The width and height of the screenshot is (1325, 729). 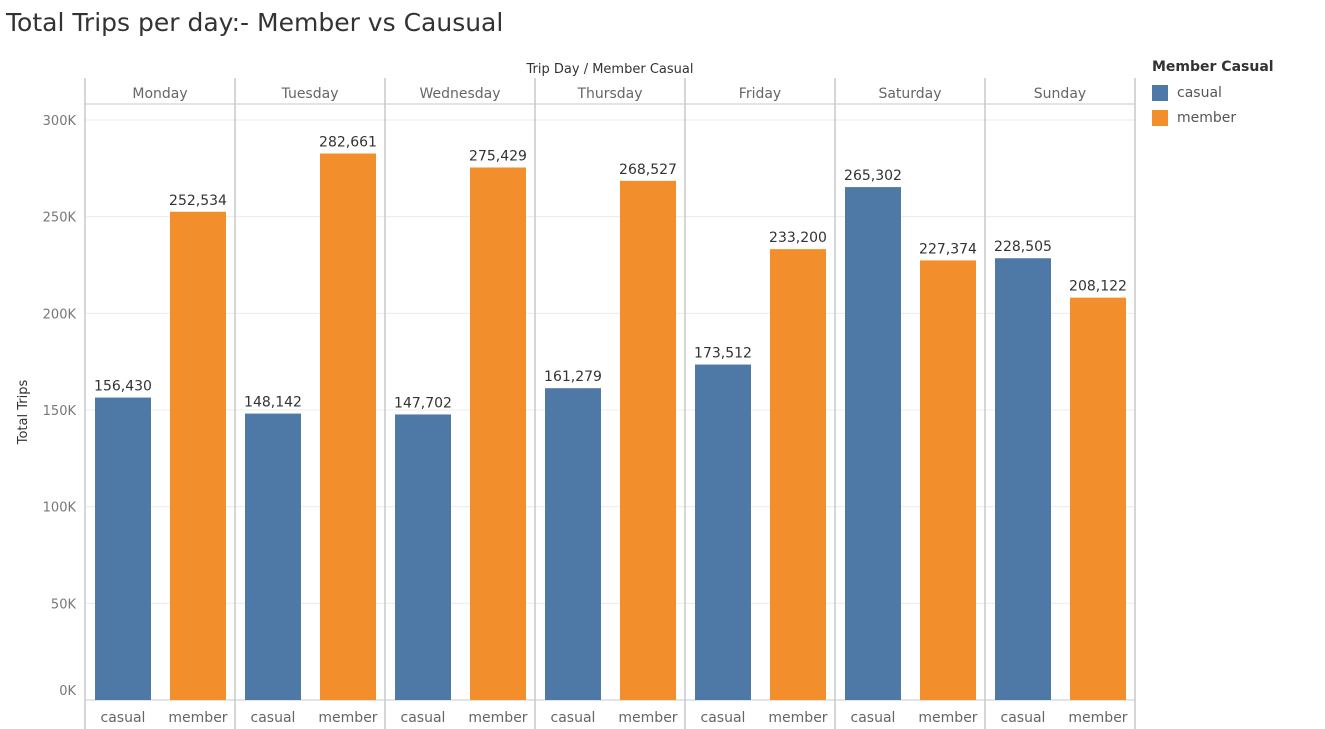 I want to click on y-tick-label-5: 250K, so click(x=60, y=218).